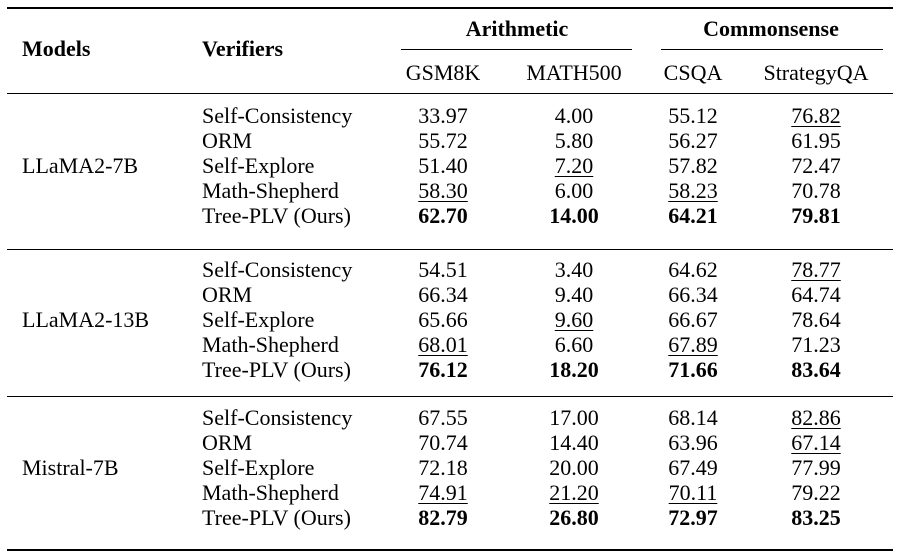 Image resolution: width=900 pixels, height=559 pixels. What do you see at coordinates (574, 442) in the screenshot?
I see `score-cell-math500: 14.40` at bounding box center [574, 442].